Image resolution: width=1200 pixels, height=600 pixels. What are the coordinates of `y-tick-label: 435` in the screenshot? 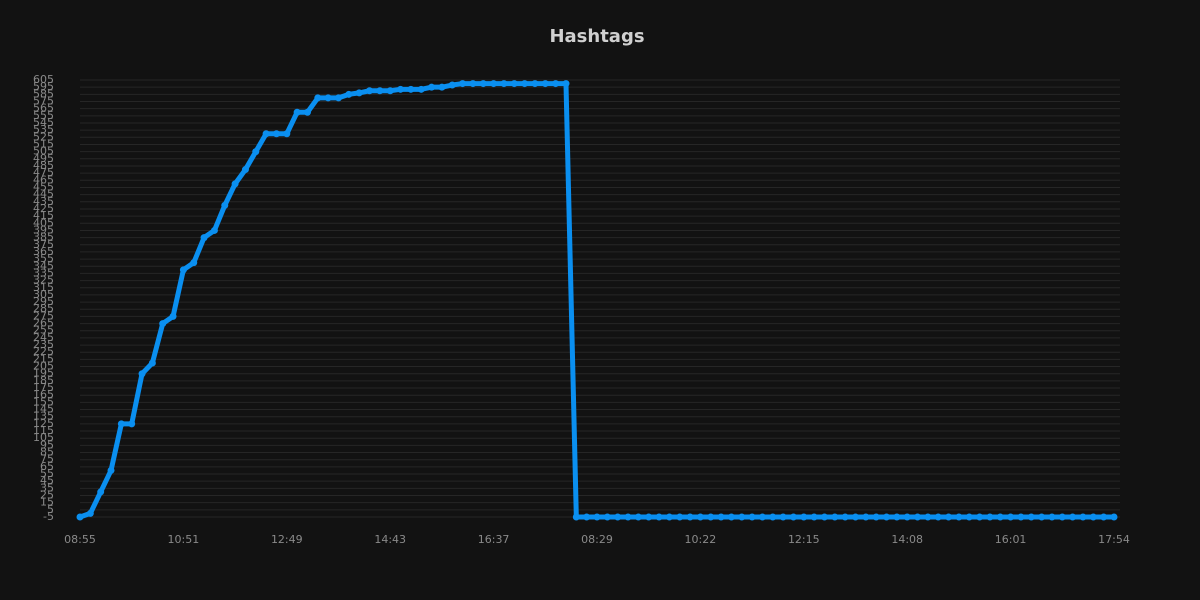 It's located at (43, 201).